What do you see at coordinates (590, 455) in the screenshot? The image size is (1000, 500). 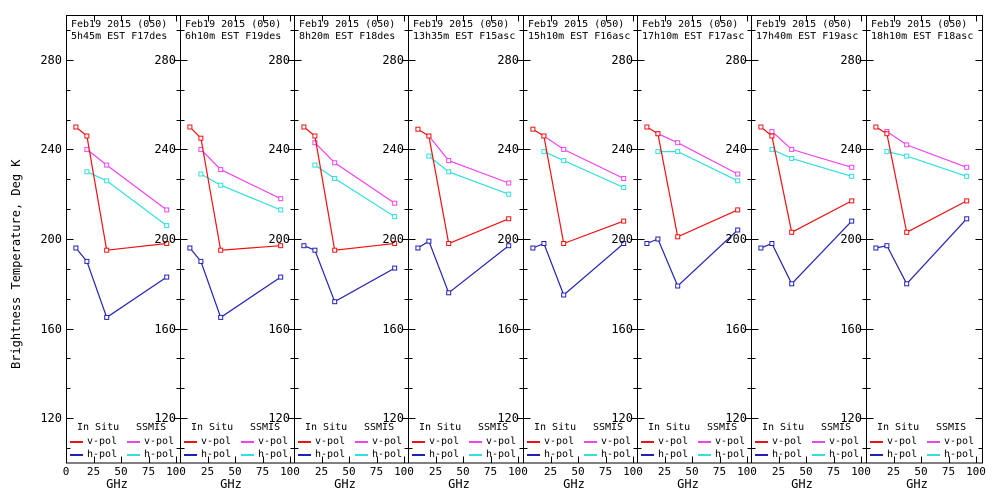 I see `legend-line-swatch-ssmis-h-pol` at bounding box center [590, 455].